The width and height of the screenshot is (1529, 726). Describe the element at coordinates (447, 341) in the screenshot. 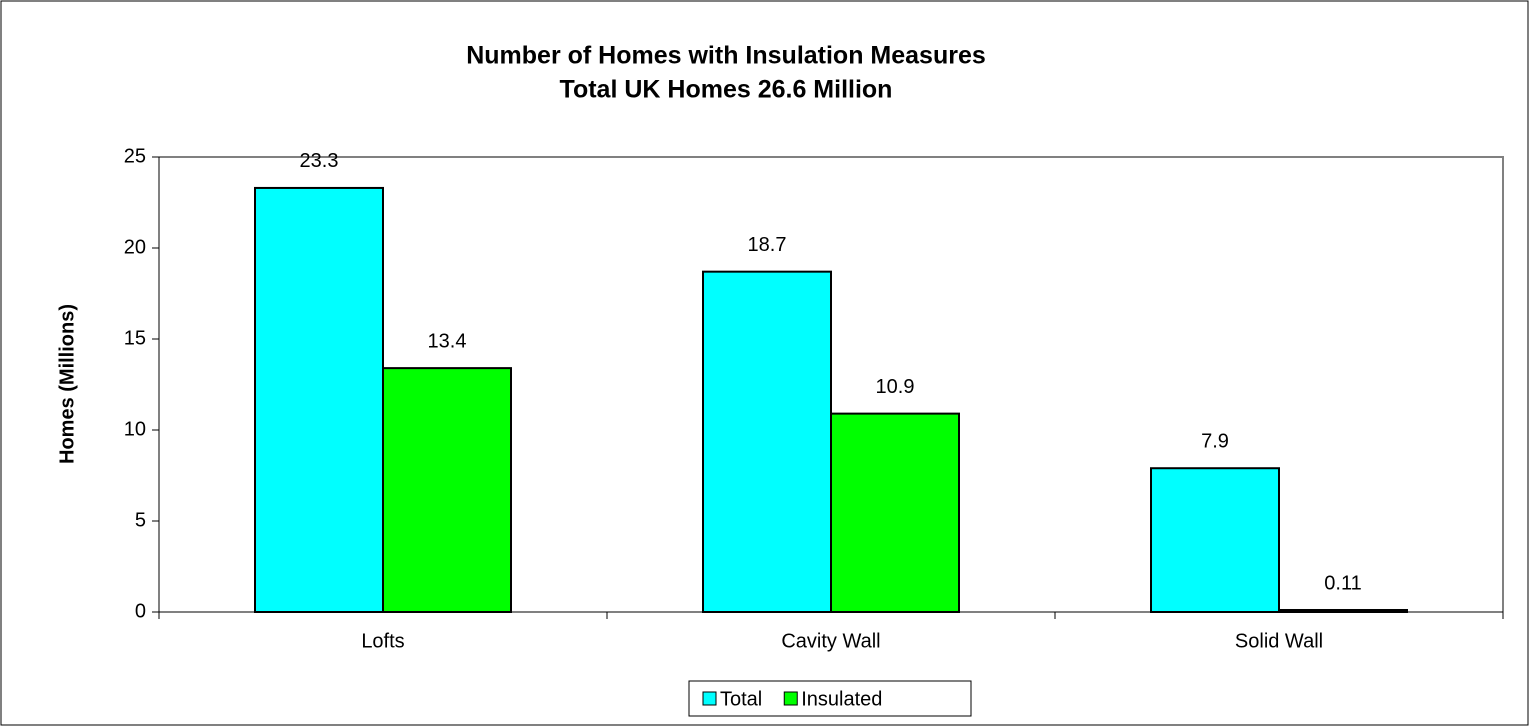

I see `data-label: 13.4` at that location.